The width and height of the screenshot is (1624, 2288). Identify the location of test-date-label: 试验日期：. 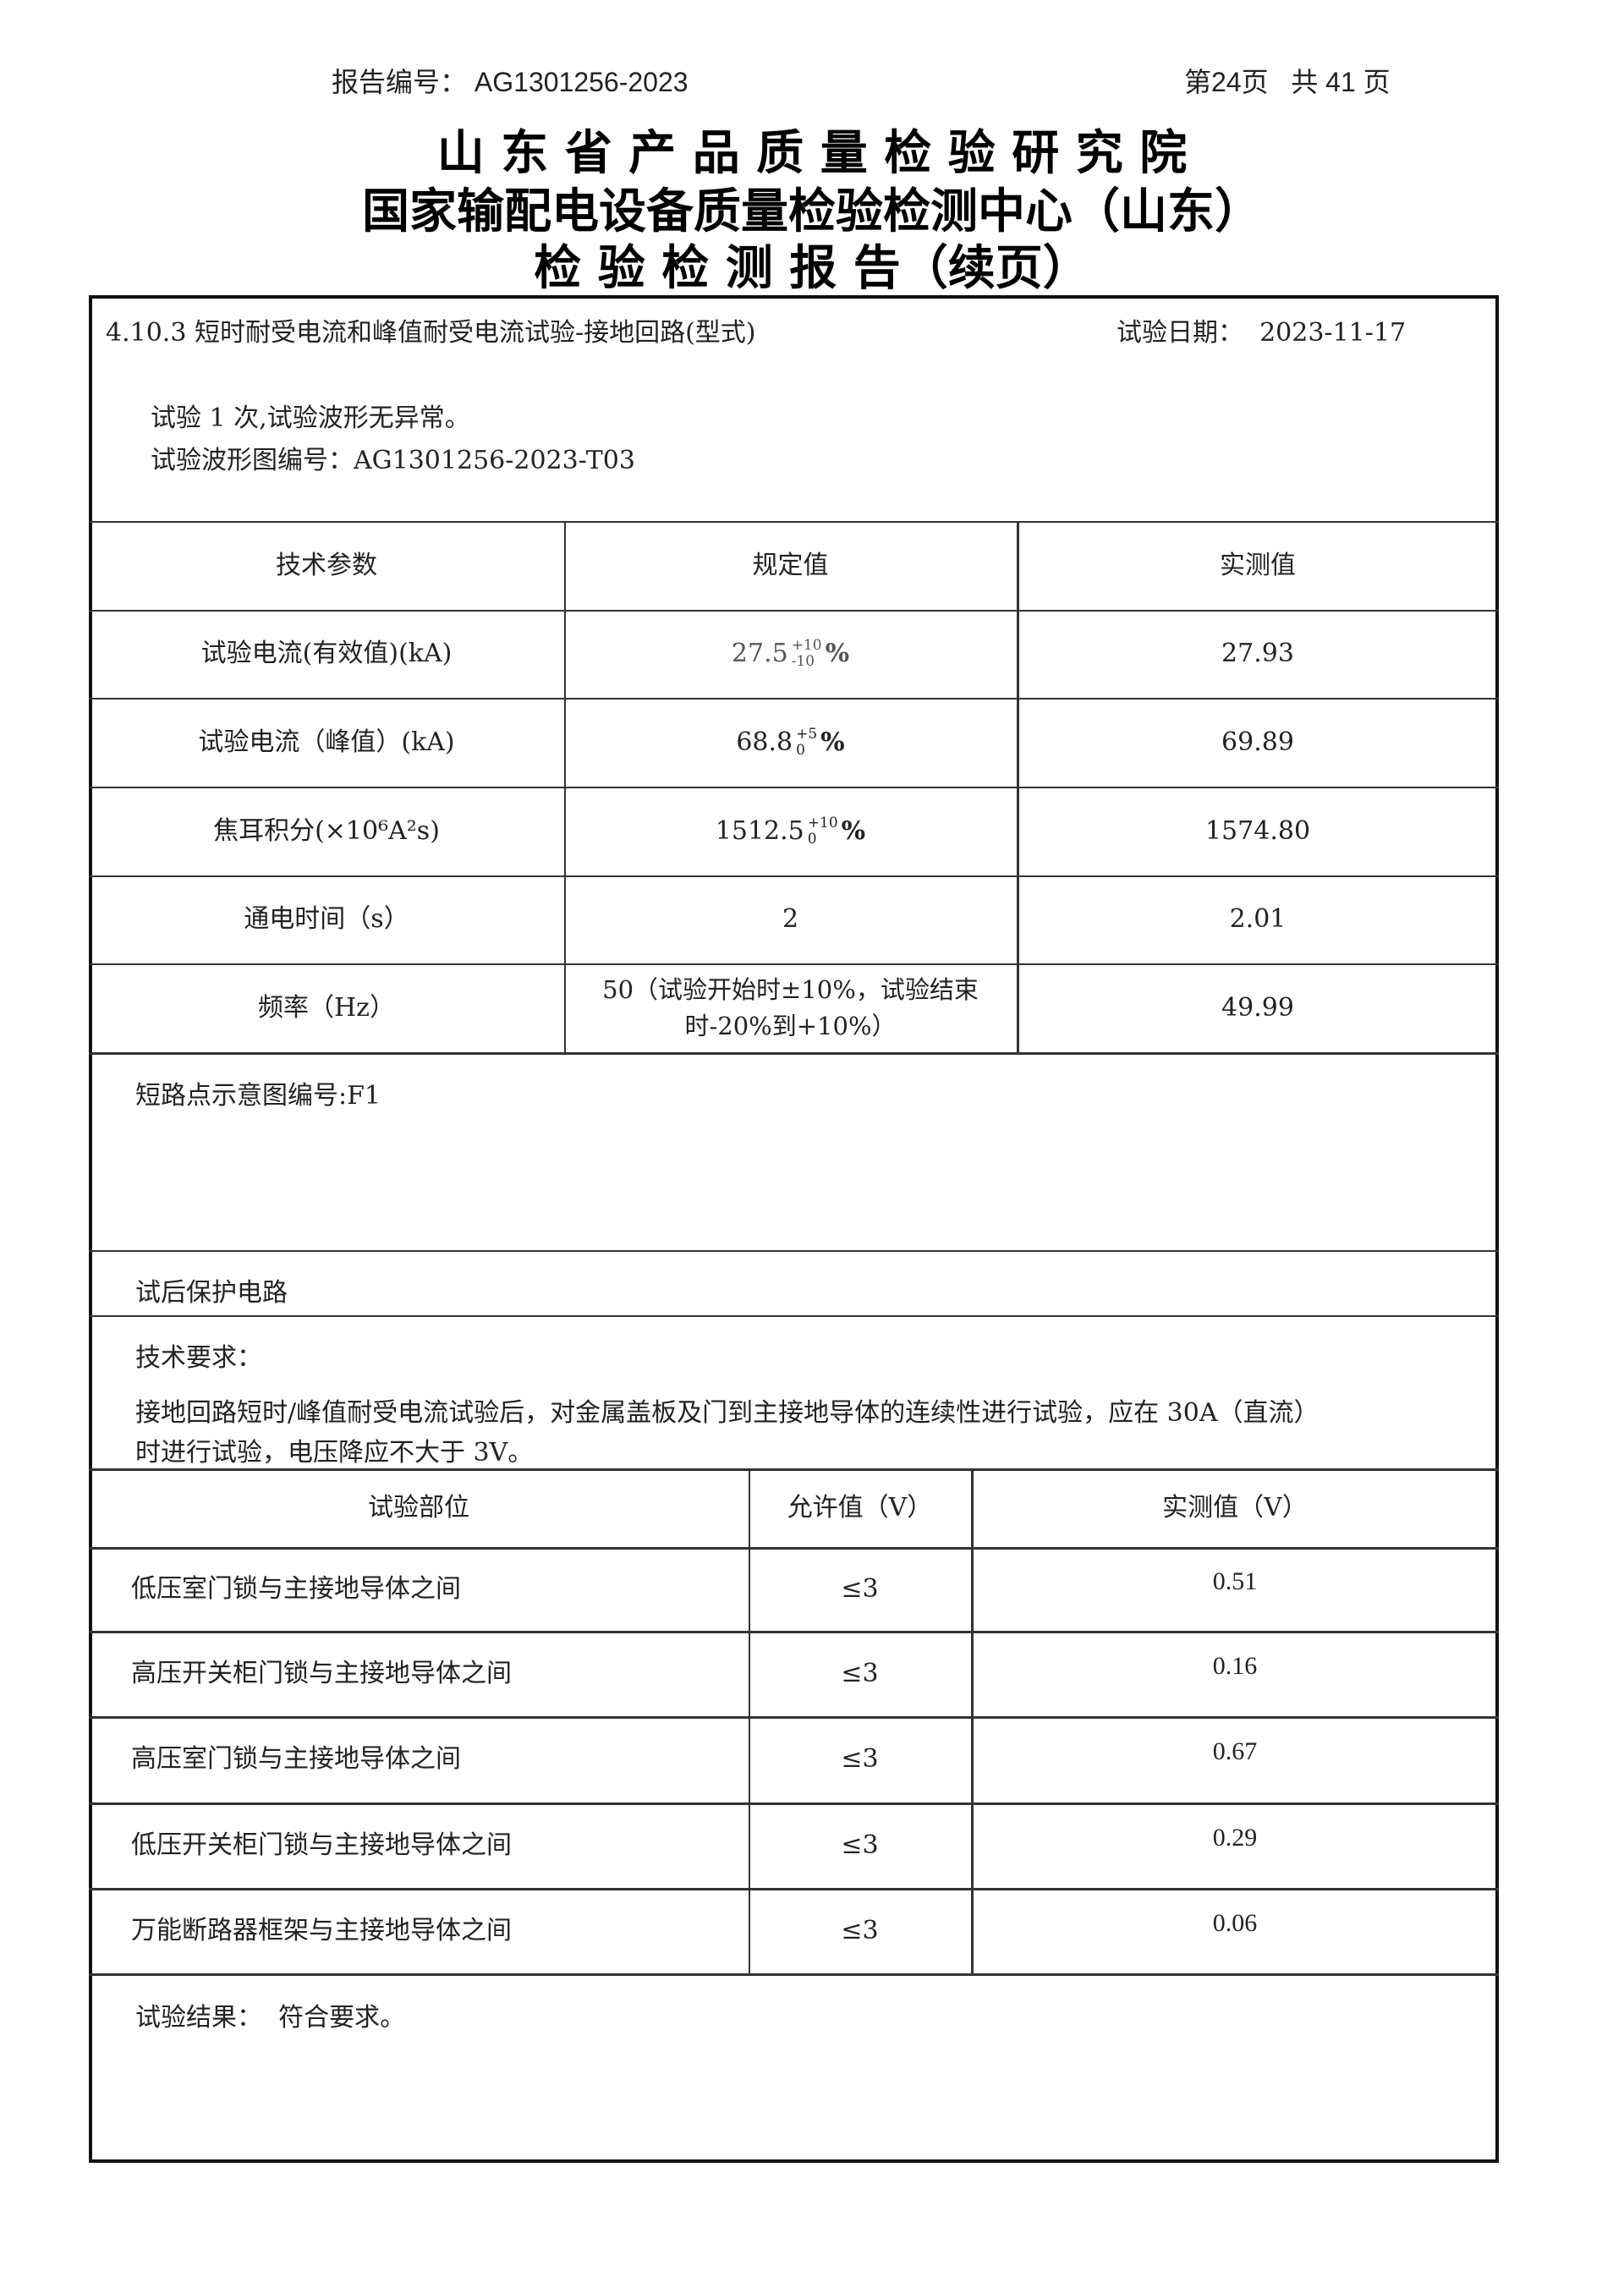
(1179, 333).